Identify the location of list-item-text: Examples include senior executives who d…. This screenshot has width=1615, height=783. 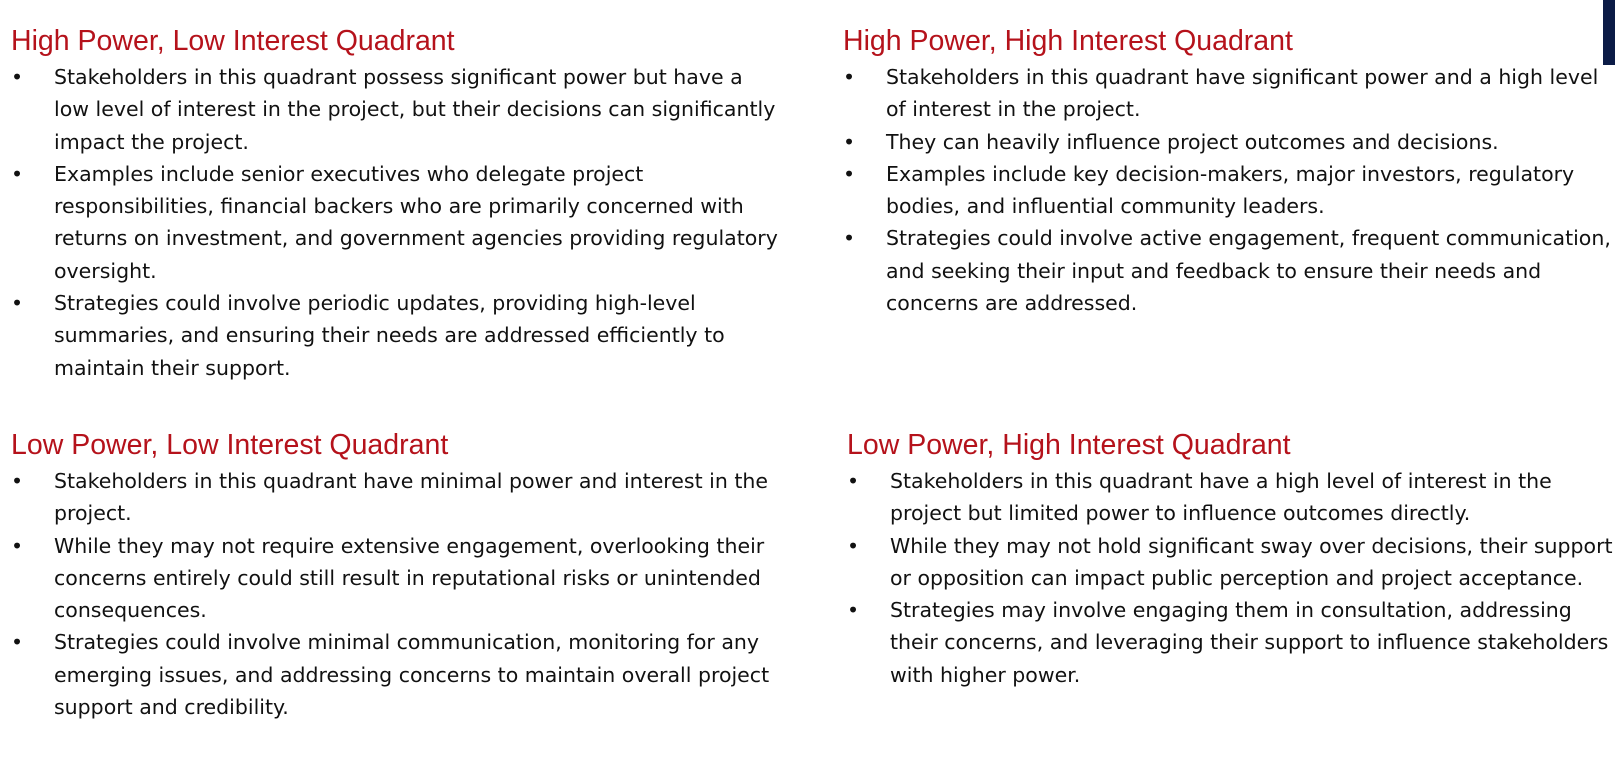
(416, 222).